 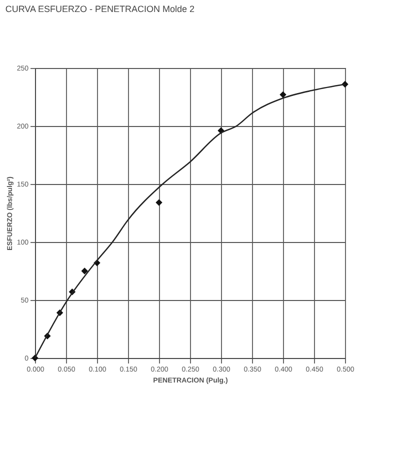 What do you see at coordinates (100, 9) in the screenshot?
I see `chart-title: CURVA ESFUERZO - PENETRACION Molde 2` at bounding box center [100, 9].